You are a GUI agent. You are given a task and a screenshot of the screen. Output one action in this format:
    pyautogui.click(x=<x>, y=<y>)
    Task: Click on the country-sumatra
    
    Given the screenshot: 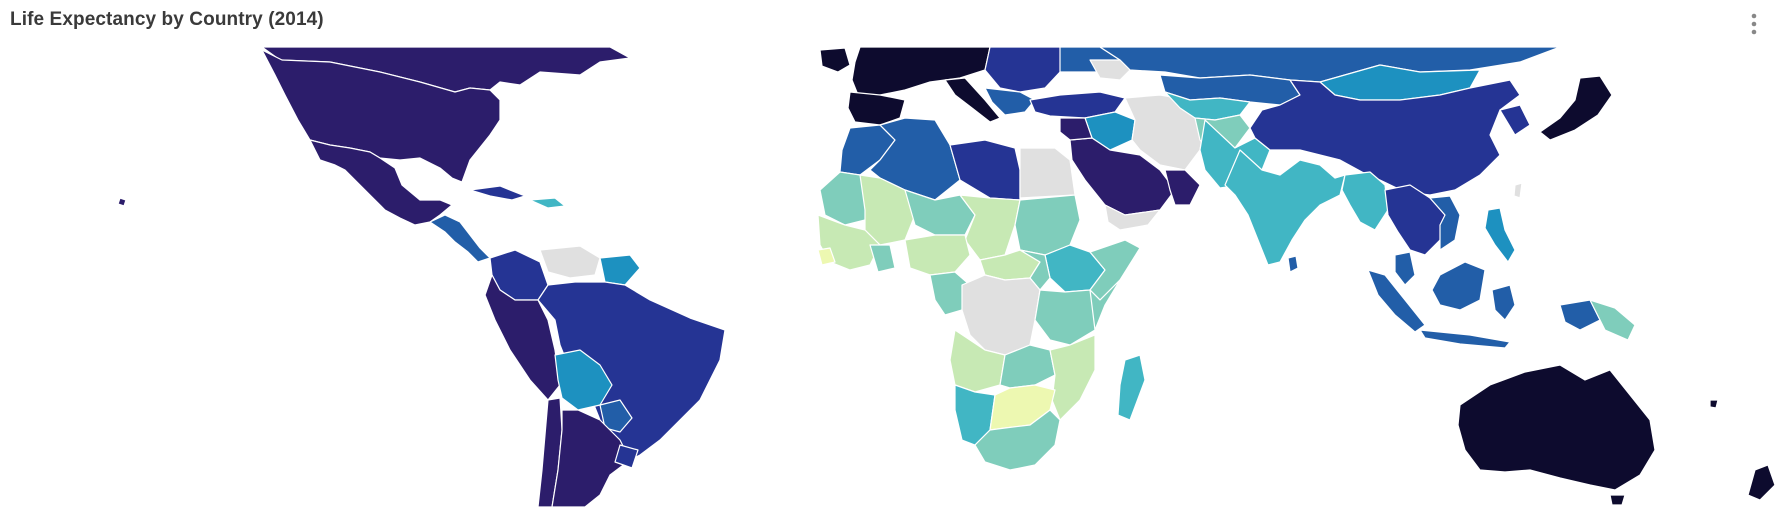 What is the action you would take?
    pyautogui.click(x=1396, y=301)
    